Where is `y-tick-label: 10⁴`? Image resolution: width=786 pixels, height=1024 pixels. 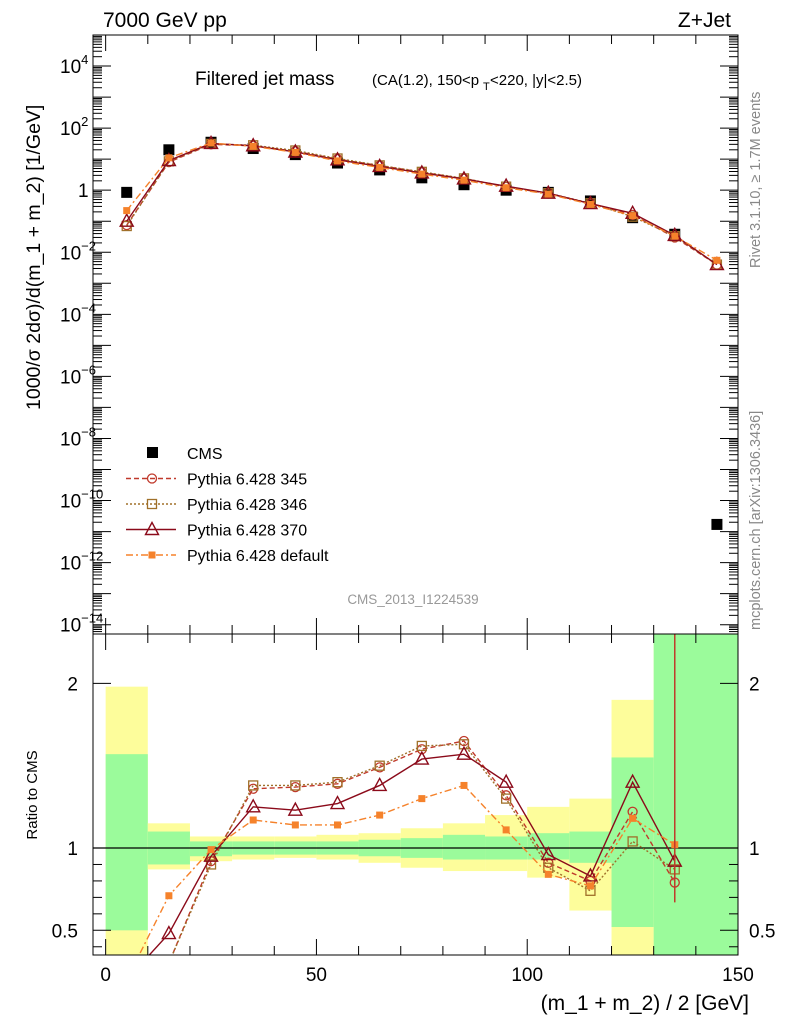
y-tick-label: 10⁴ is located at coordinates (74, 65).